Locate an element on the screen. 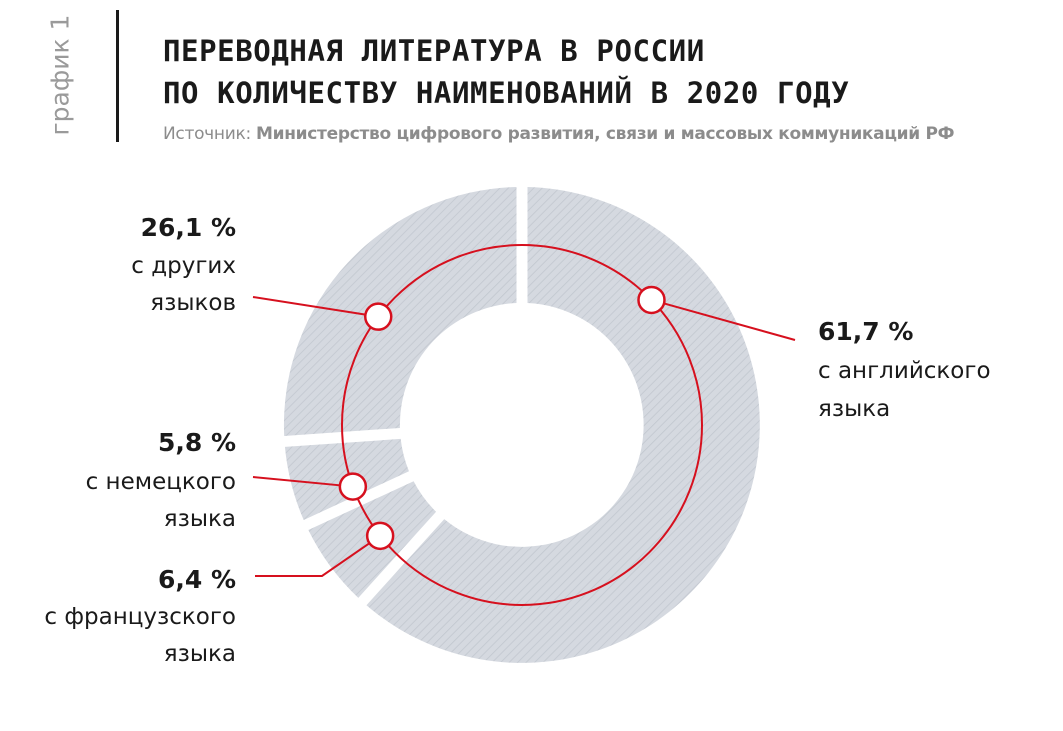 The height and width of the screenshot is (731, 1063). label-french-line2: языка is located at coordinates (200, 654).